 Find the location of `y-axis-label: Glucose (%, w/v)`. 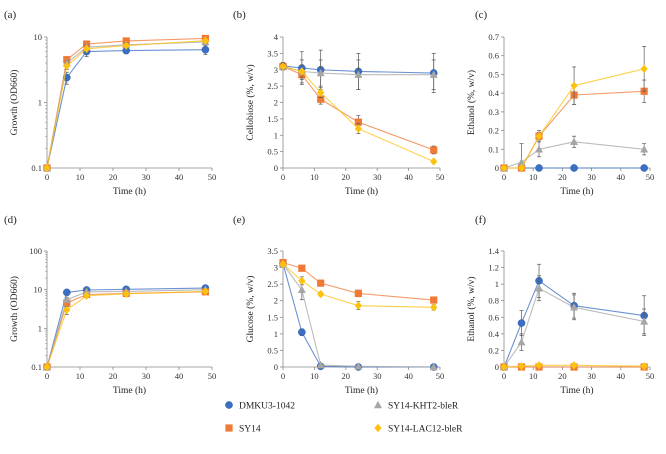

y-axis-label: Glucose (%, w/v) is located at coordinates (250, 309).